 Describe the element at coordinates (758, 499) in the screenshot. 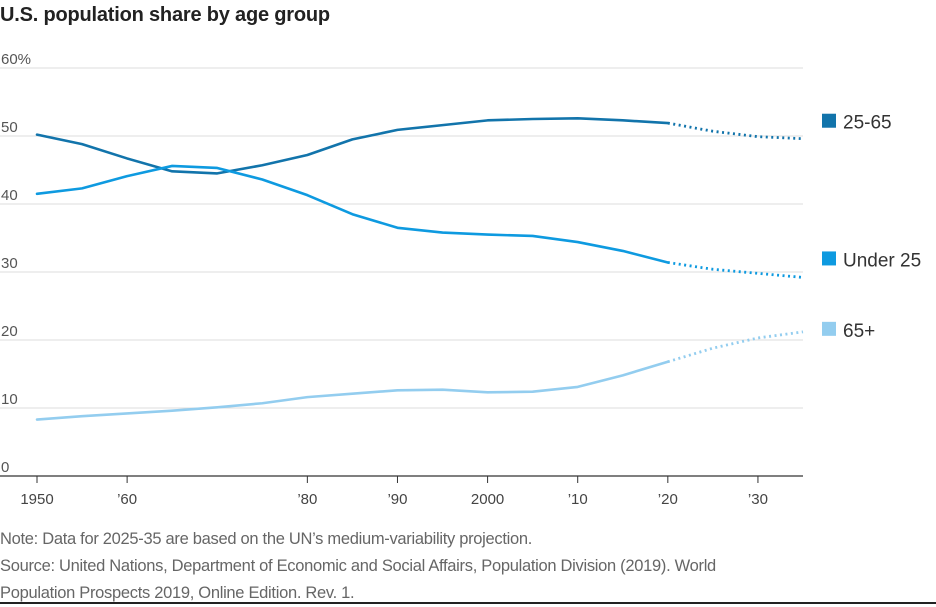

I see `x-tick-label: ’30` at that location.